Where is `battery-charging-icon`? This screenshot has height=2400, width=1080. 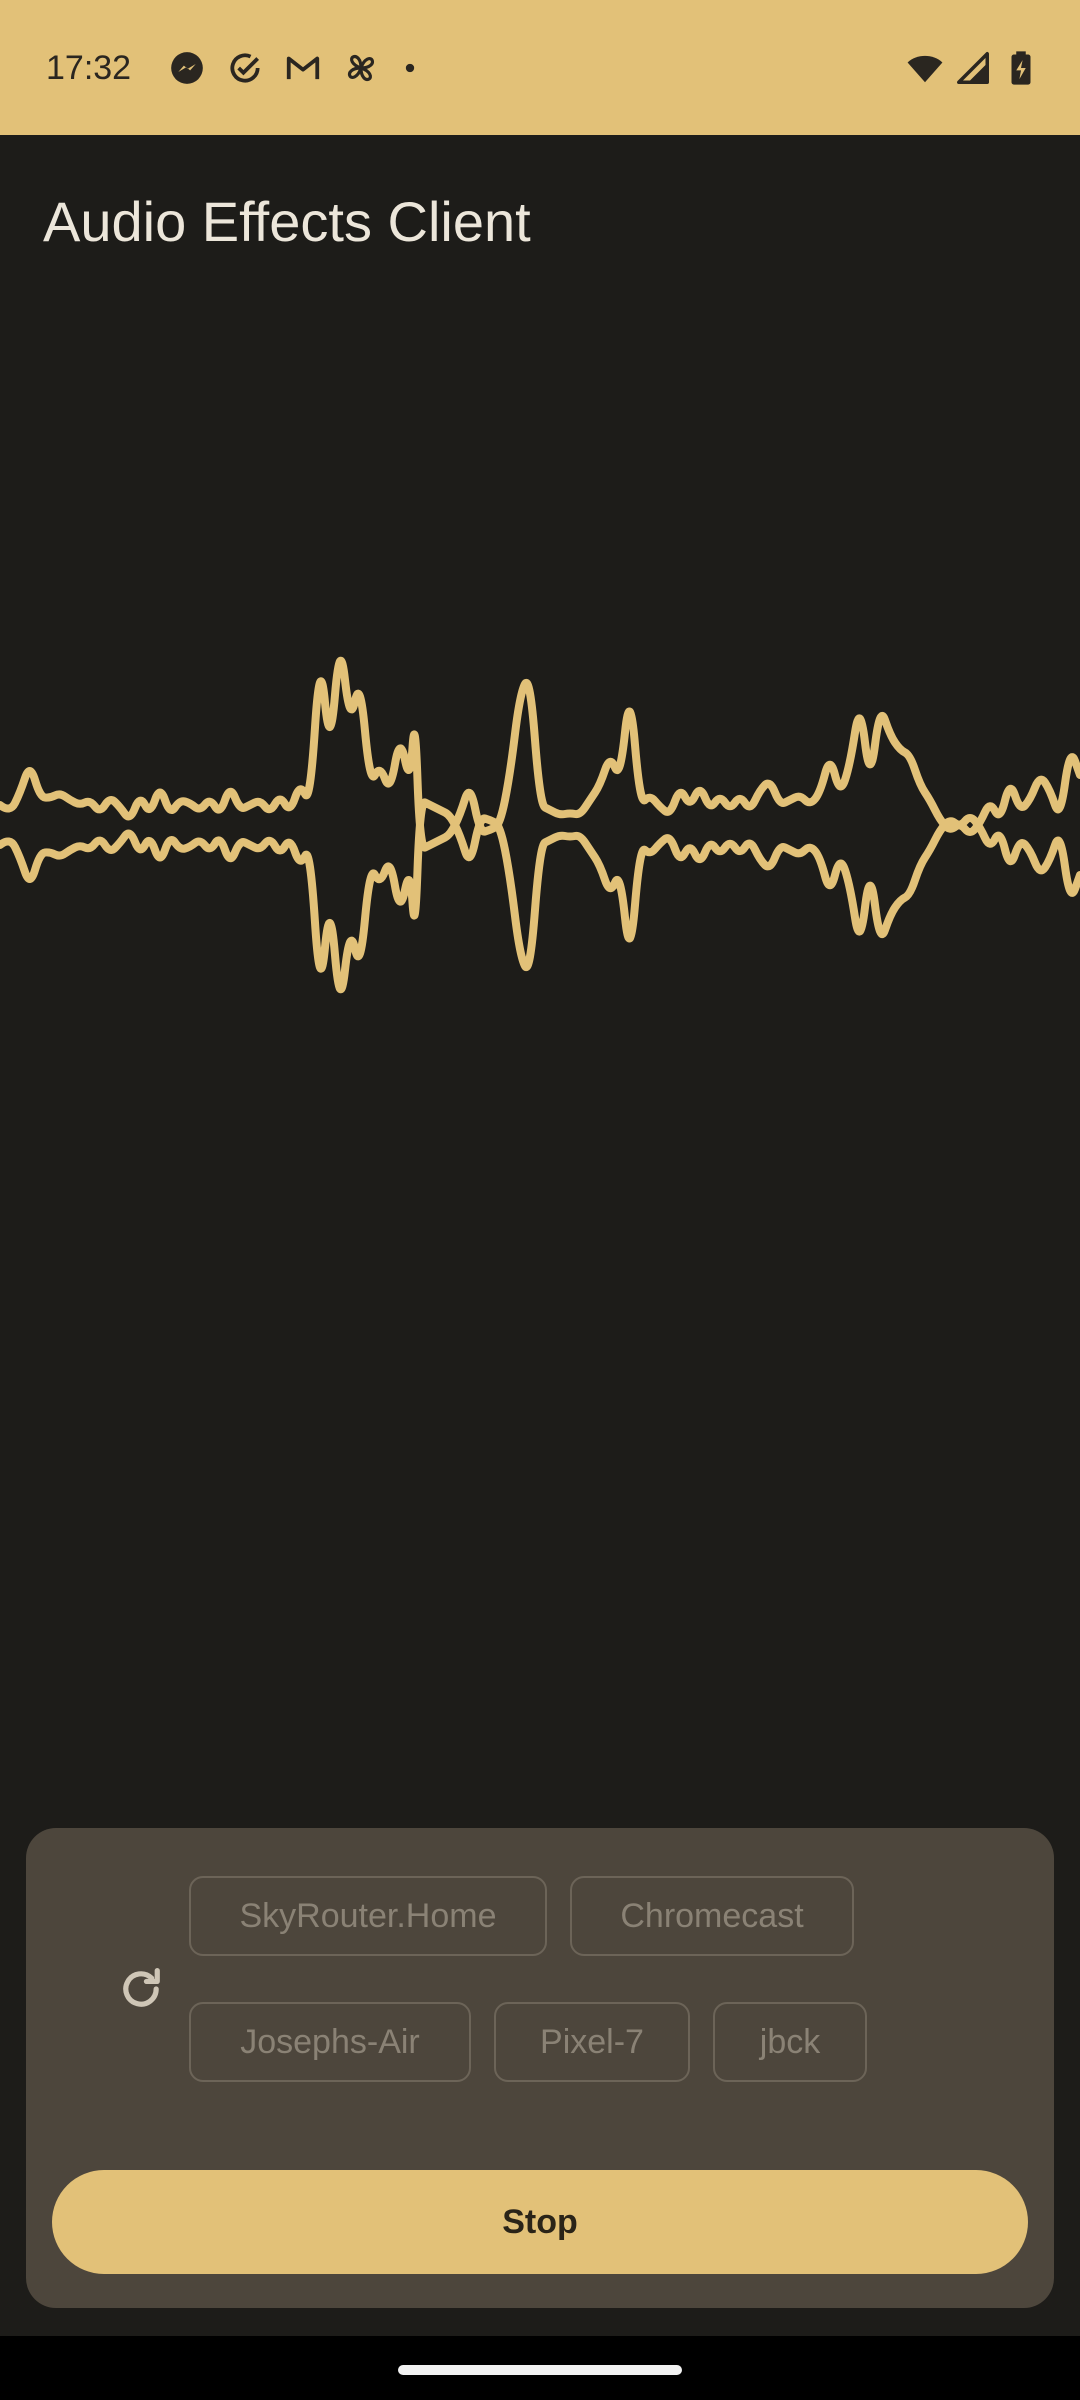 battery-charging-icon is located at coordinates (1021, 68).